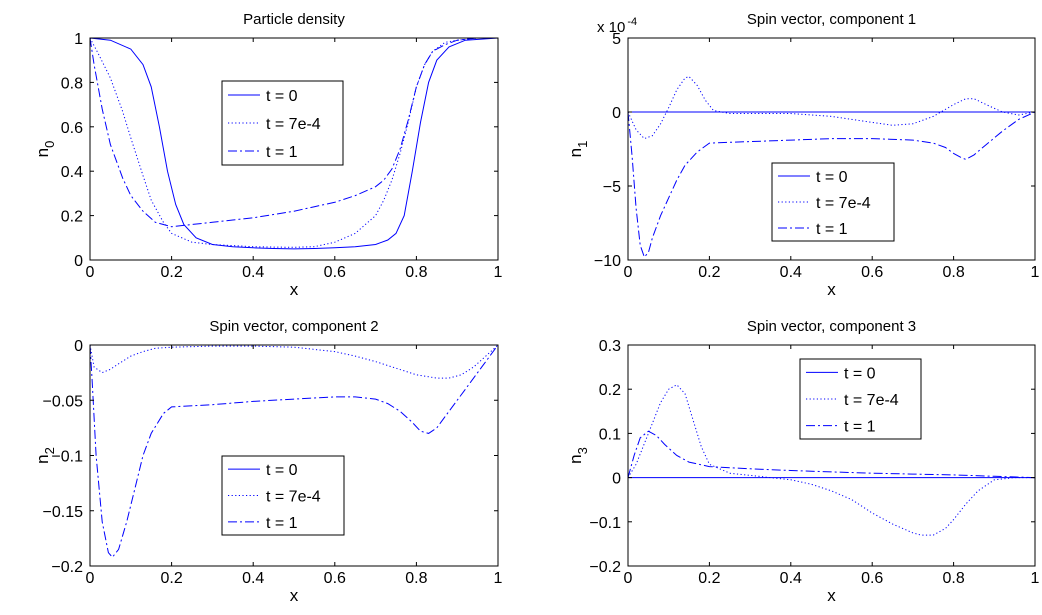  Describe the element at coordinates (72, 128) in the screenshot. I see `y-tick-label: 0.6` at that location.